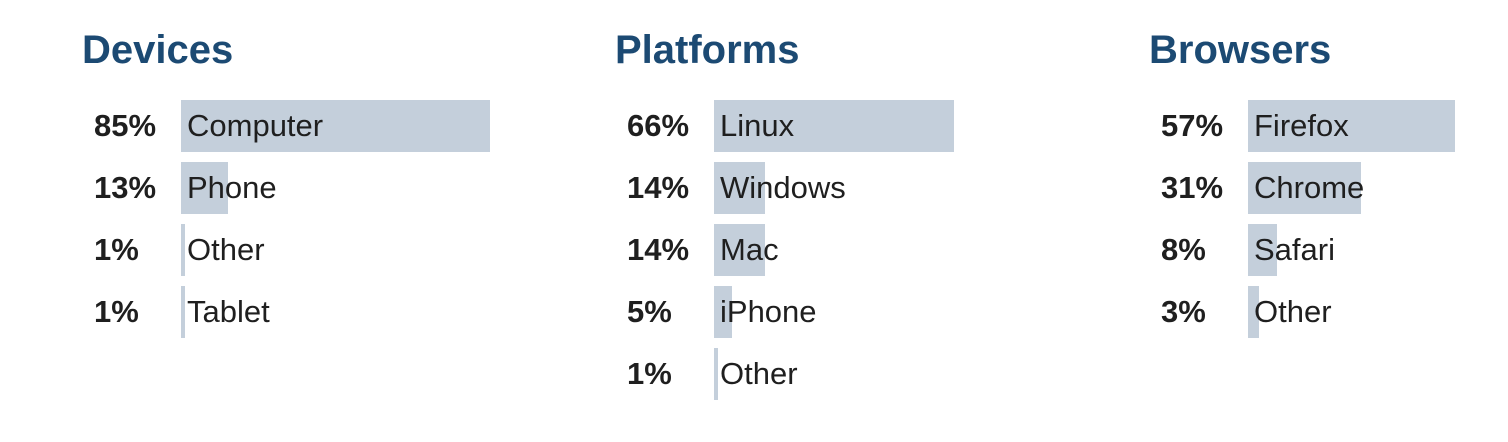 The width and height of the screenshot is (1508, 442). What do you see at coordinates (183, 312) in the screenshot?
I see `devices-bar-tablet` at bounding box center [183, 312].